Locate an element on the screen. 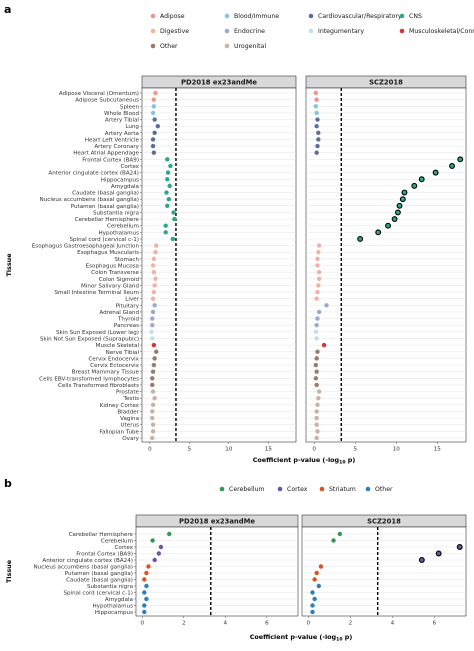 Image resolution: width=474 pixels, height=651 pixels. legend-label: Urogenital is located at coordinates (250, 46).